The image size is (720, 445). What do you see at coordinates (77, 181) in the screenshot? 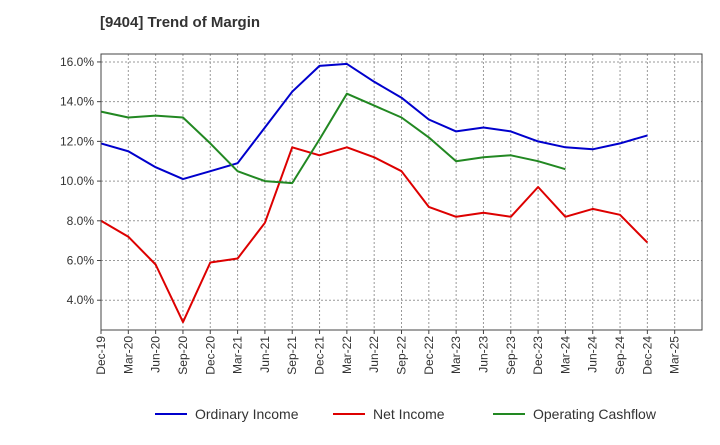
I see `y-tick-label: 10.0%` at bounding box center [77, 181].